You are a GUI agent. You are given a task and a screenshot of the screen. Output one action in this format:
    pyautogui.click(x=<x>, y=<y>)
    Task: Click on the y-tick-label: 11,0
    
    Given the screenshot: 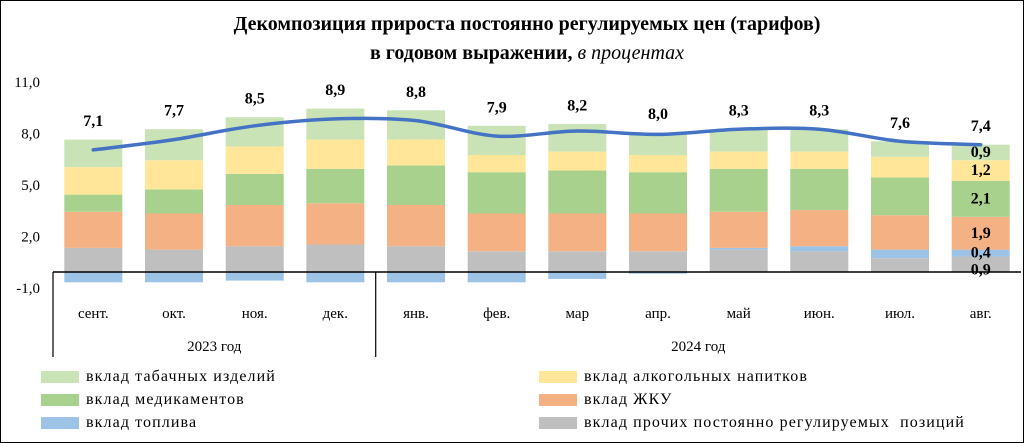 What is the action you would take?
    pyautogui.click(x=27, y=83)
    